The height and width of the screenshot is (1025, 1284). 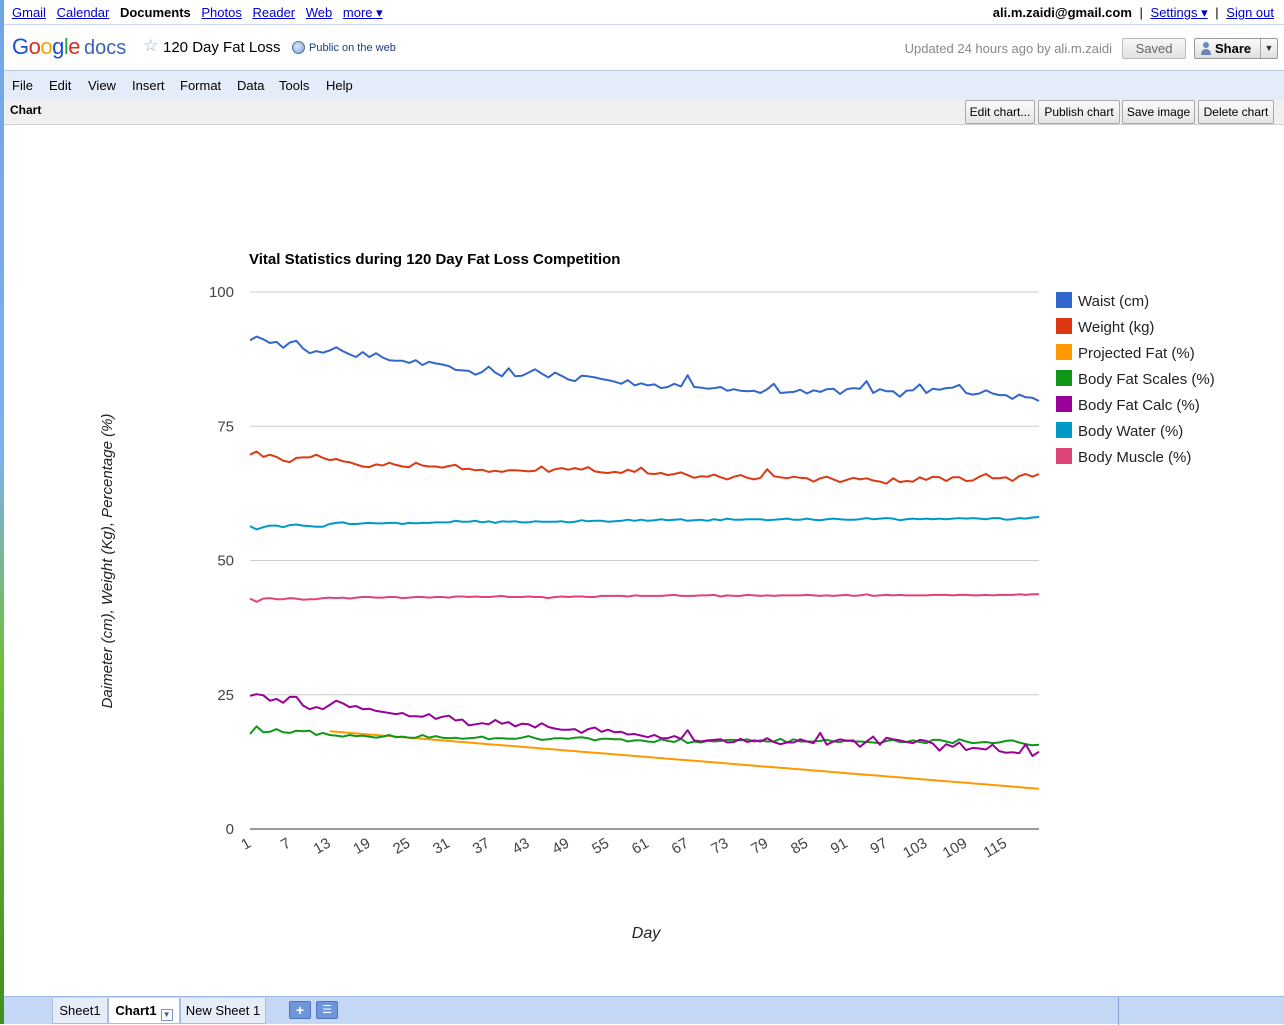 What do you see at coordinates (201, 85) in the screenshot?
I see `menu-format: Format` at bounding box center [201, 85].